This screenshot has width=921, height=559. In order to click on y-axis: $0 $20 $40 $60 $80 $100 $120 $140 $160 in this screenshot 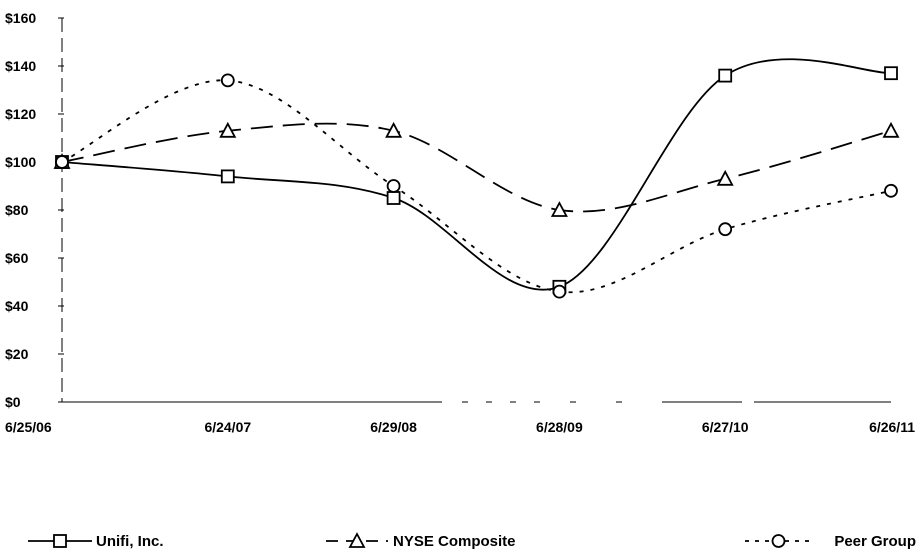, I will do `click(34, 210)`.